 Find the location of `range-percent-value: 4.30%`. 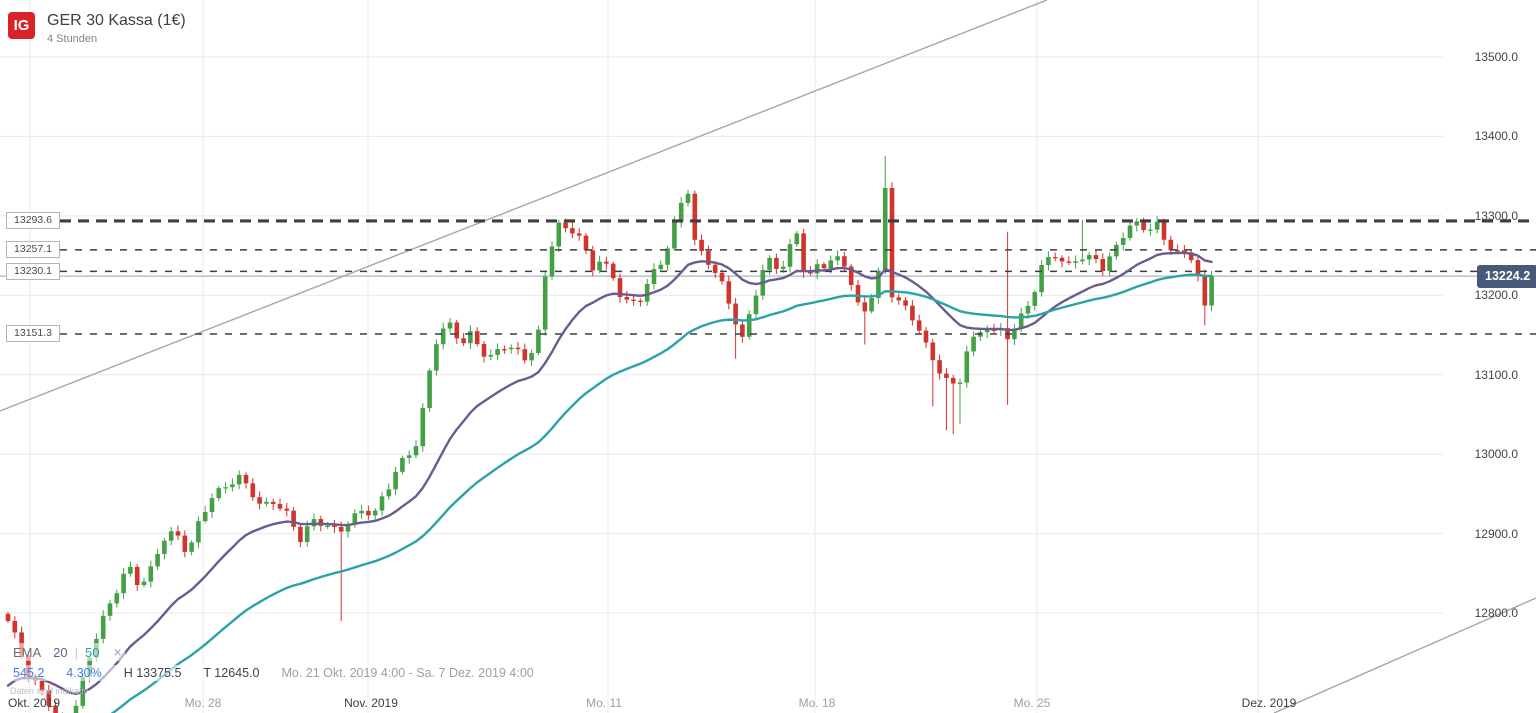

range-percent-value: 4.30% is located at coordinates (84, 673).